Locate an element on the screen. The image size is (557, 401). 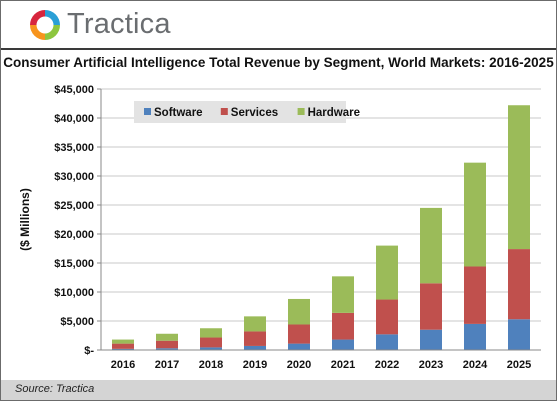
bar-hardware-2025 is located at coordinates (519, 177).